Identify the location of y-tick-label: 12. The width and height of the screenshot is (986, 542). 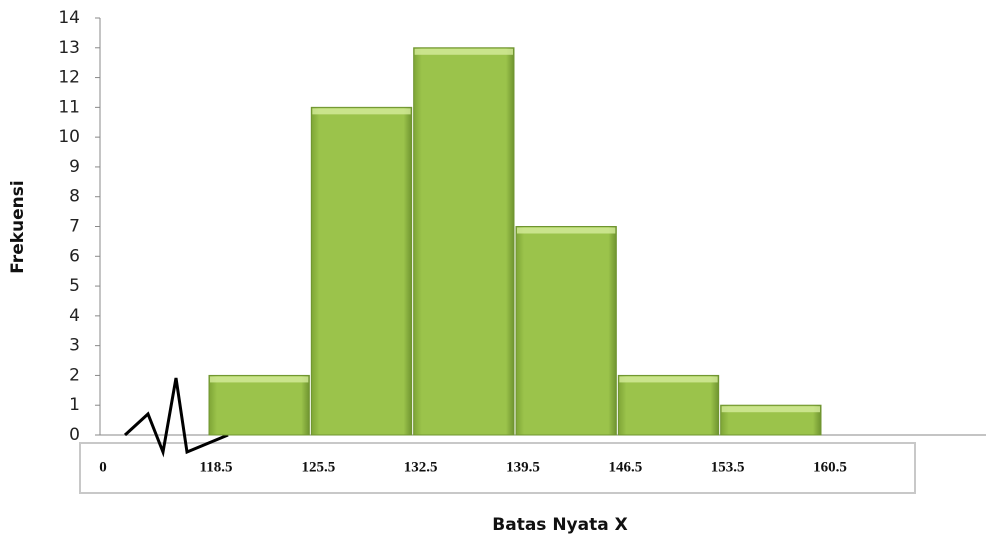
(69, 78).